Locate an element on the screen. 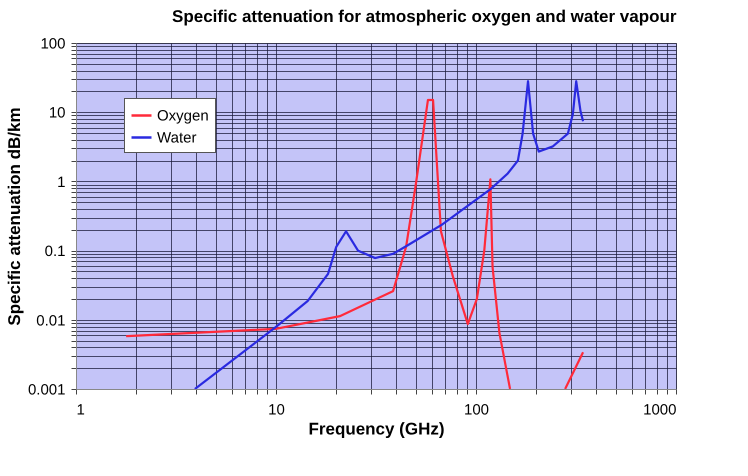 This screenshot has width=748, height=476. y-tick-label: 100 is located at coordinates (53, 44).